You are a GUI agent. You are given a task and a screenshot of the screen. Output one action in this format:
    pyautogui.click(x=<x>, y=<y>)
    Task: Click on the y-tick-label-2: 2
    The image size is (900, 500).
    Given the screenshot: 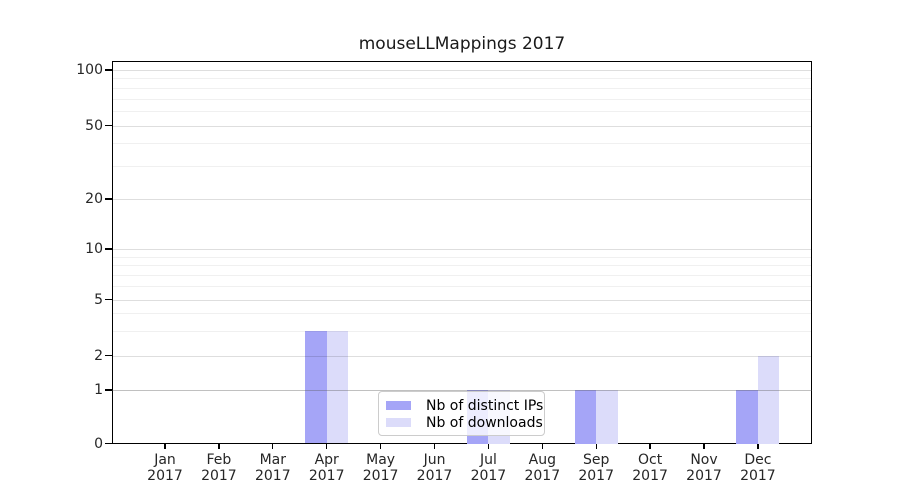 What is the action you would take?
    pyautogui.click(x=98, y=355)
    